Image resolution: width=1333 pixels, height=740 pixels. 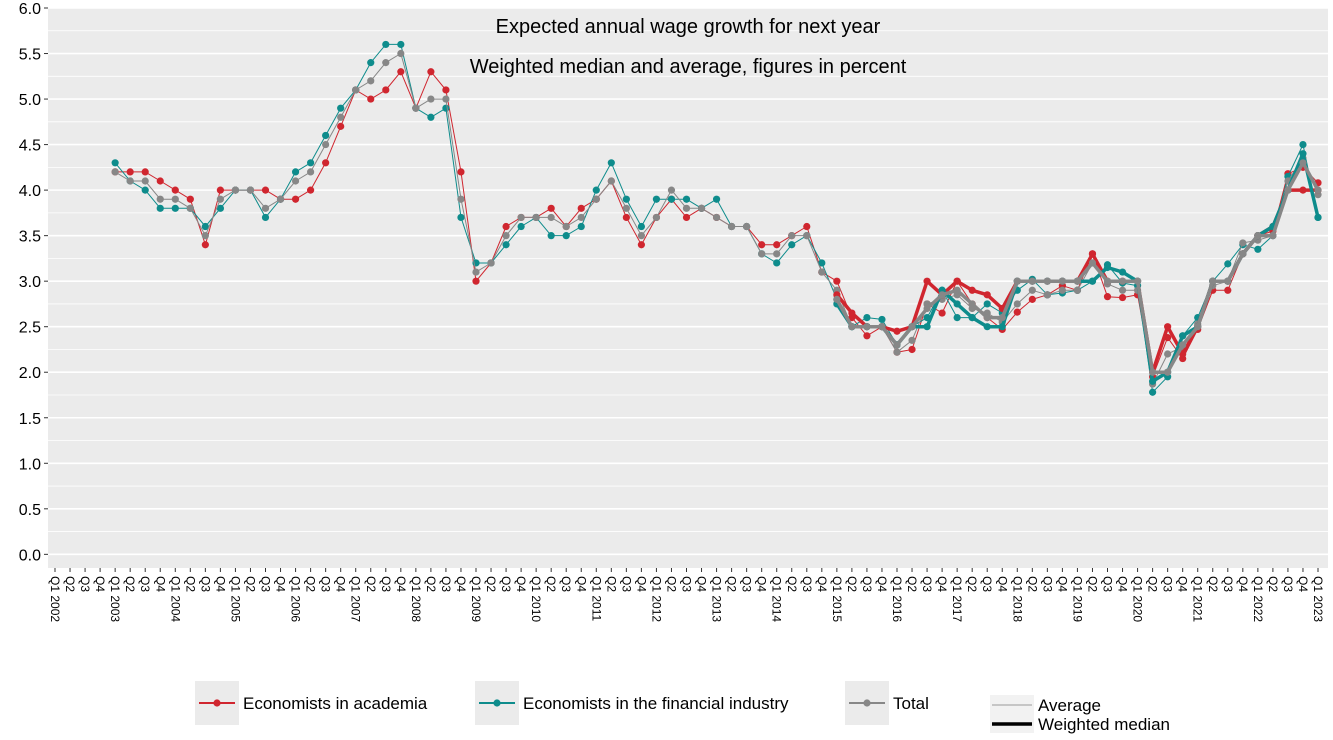 I want to click on x-tick-label: Q1 2008, so click(x=416, y=599).